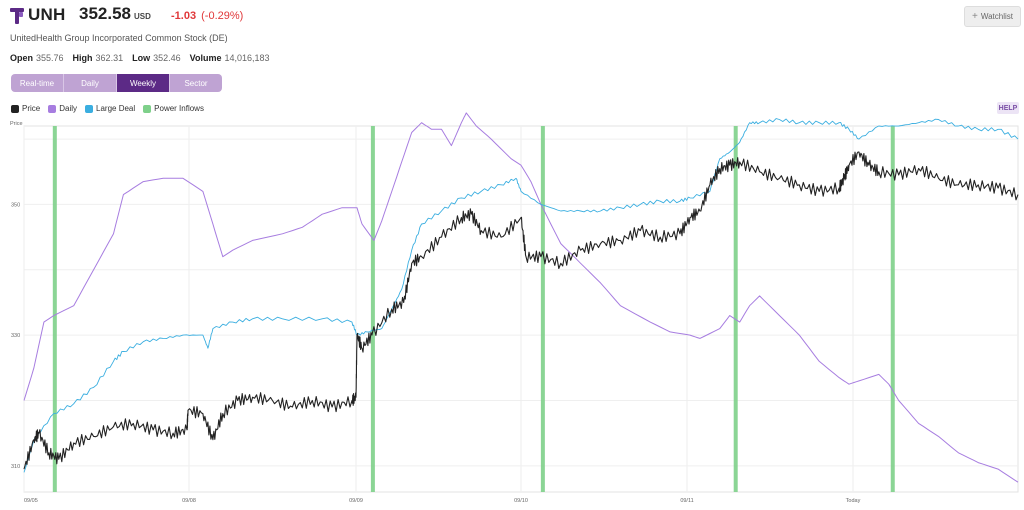 Image resolution: width=1024 pixels, height=510 pixels. I want to click on watchlist-button: + Watchlist, so click(992, 16).